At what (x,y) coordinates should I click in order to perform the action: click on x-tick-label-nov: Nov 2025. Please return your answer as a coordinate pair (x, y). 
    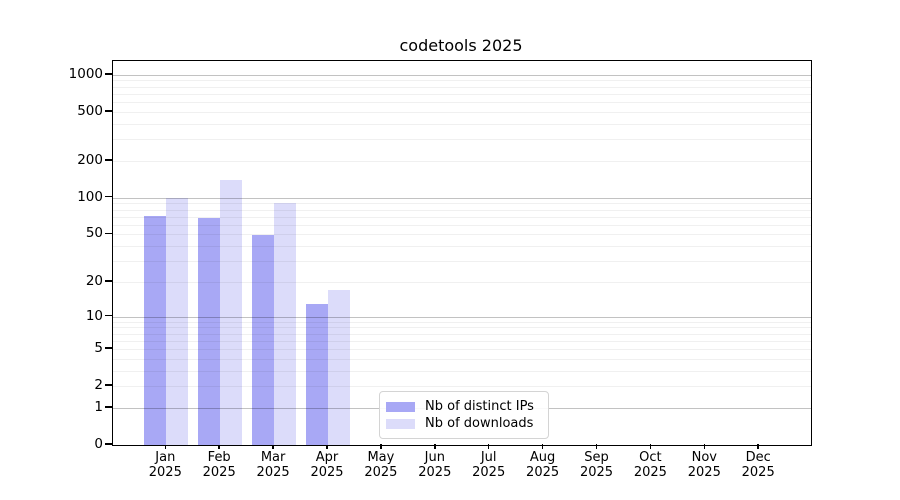
    Looking at the image, I should click on (704, 465).